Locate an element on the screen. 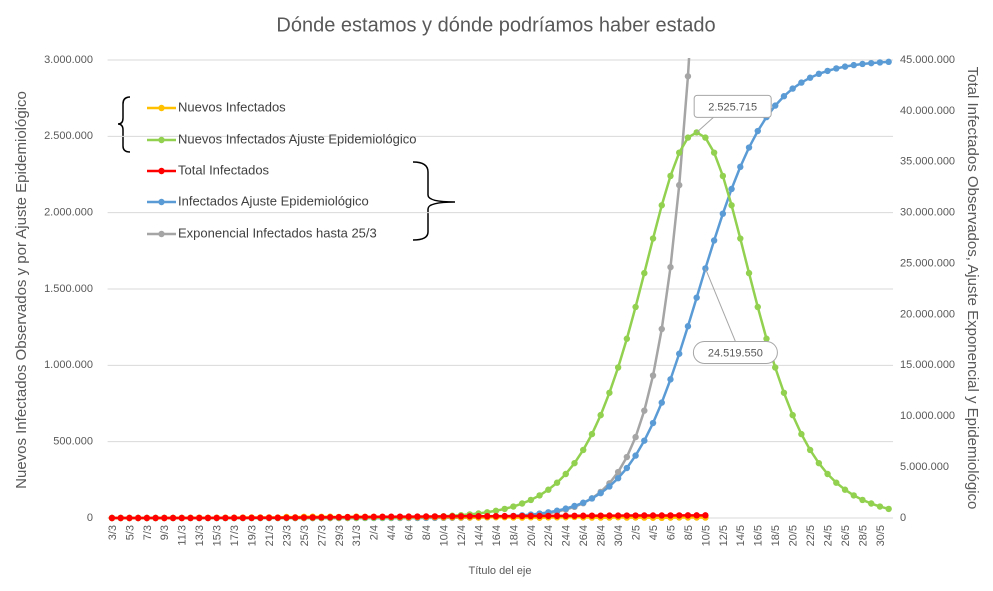  x-tick-label: 28/4 is located at coordinates (602, 535).